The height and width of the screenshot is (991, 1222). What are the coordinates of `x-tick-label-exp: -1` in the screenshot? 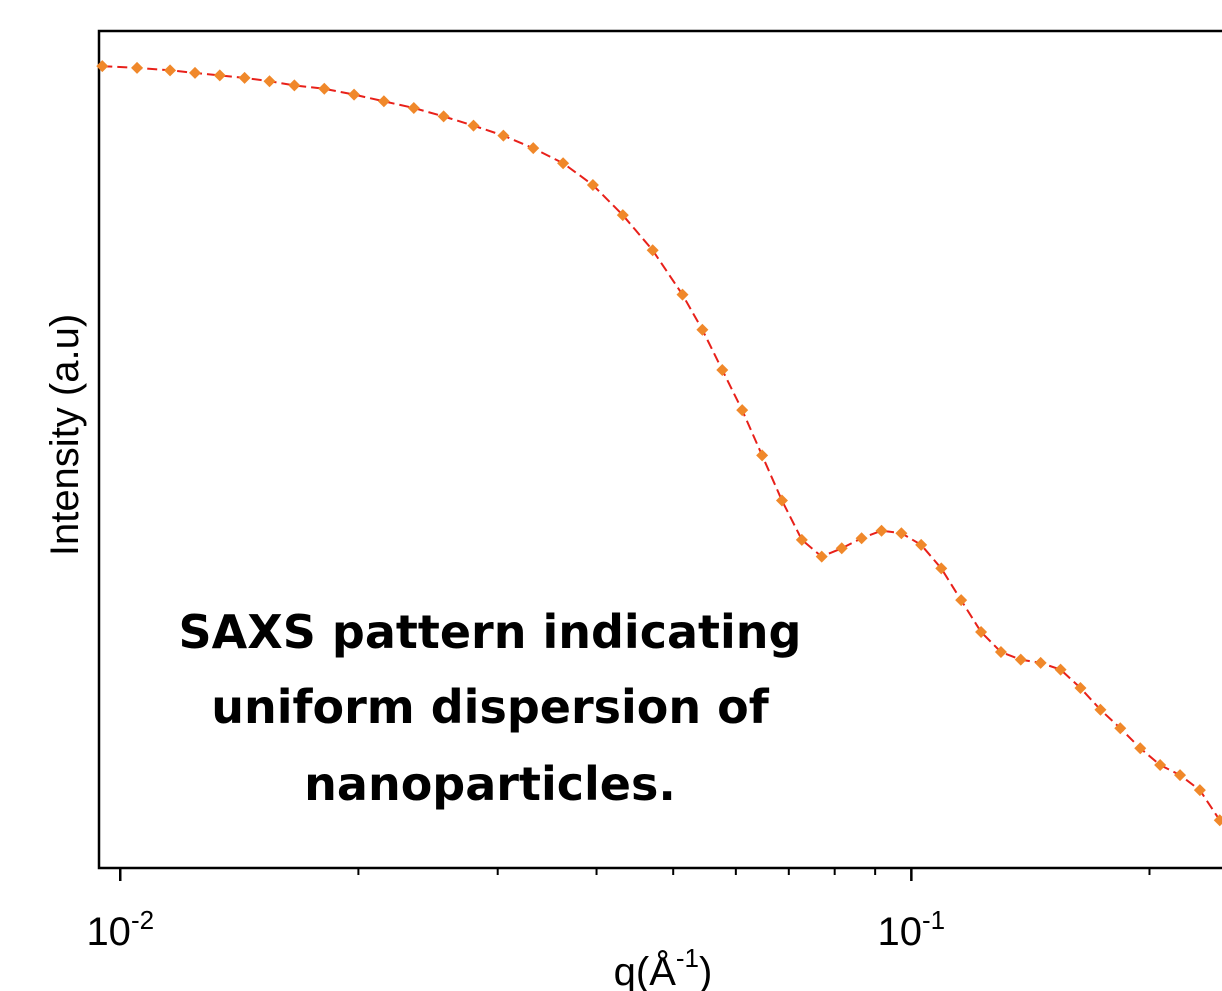 It's located at (933, 920).